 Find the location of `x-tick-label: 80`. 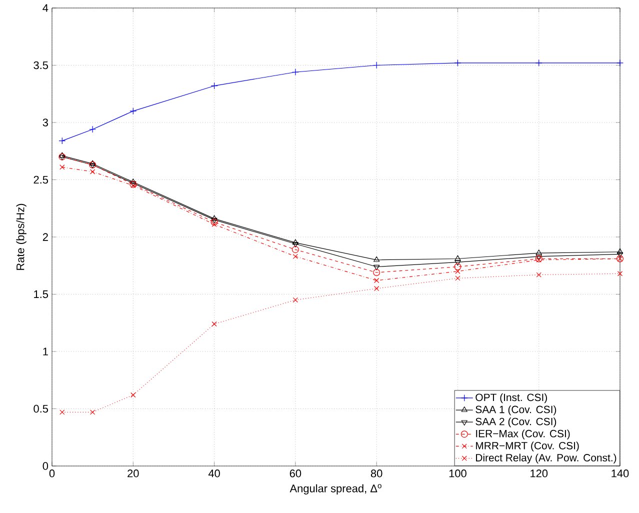

x-tick-label: 80 is located at coordinates (376, 474).